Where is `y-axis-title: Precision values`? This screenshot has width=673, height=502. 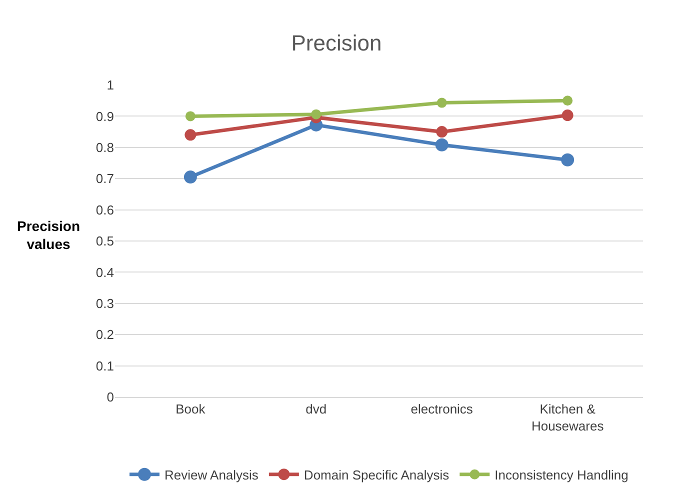
y-axis-title: Precision values is located at coordinates (48, 235).